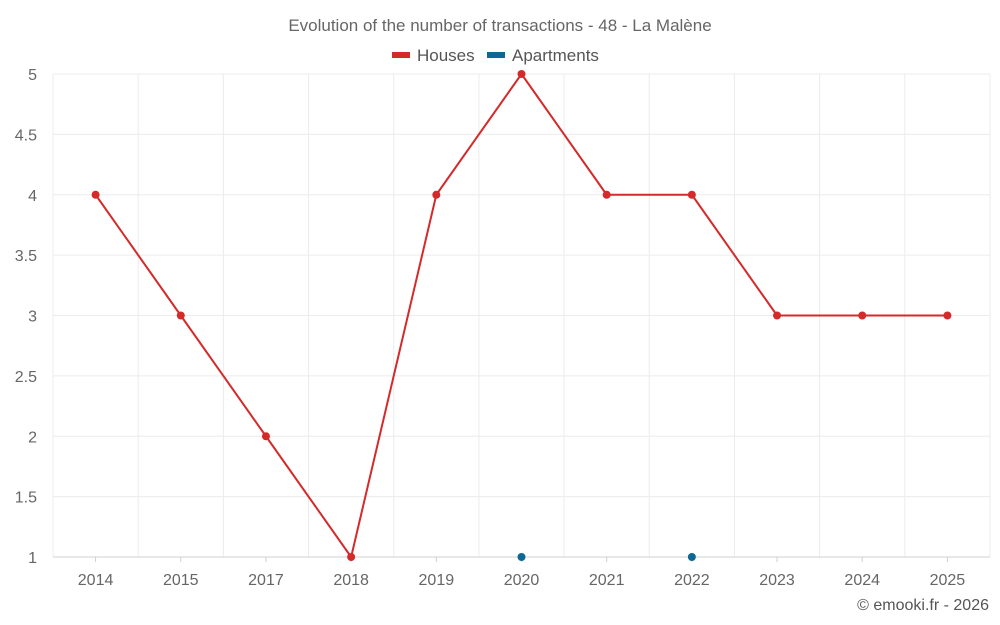 The image size is (1000, 625). What do you see at coordinates (26, 498) in the screenshot?
I see `y-tick-label: 1.5` at bounding box center [26, 498].